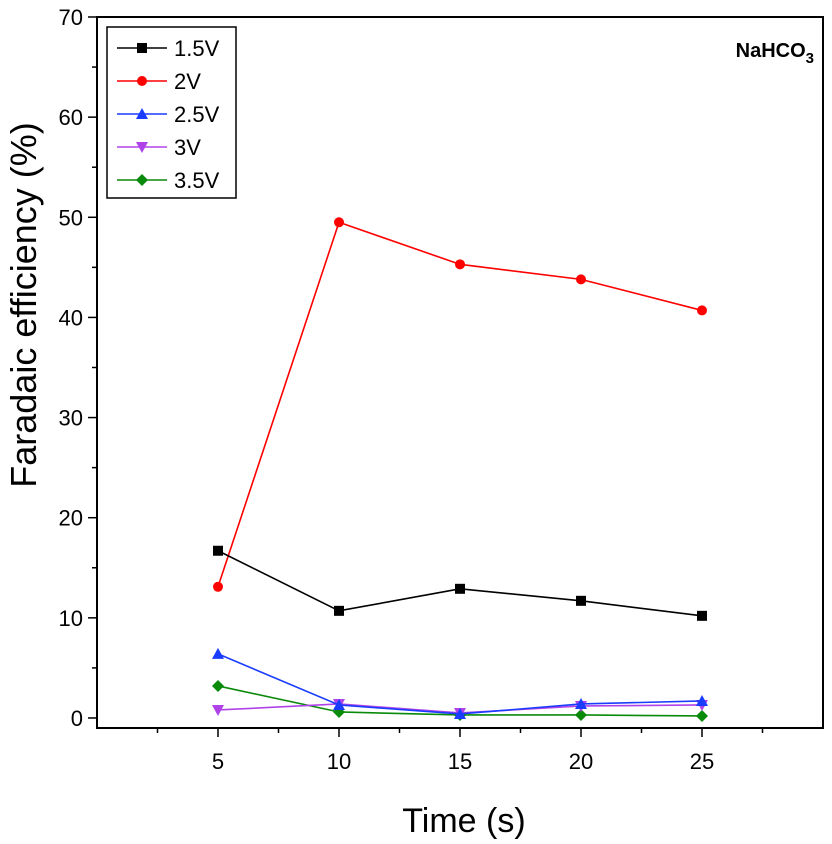 This screenshot has width=832, height=844. What do you see at coordinates (702, 761) in the screenshot?
I see `x-tick-label: 25` at bounding box center [702, 761].